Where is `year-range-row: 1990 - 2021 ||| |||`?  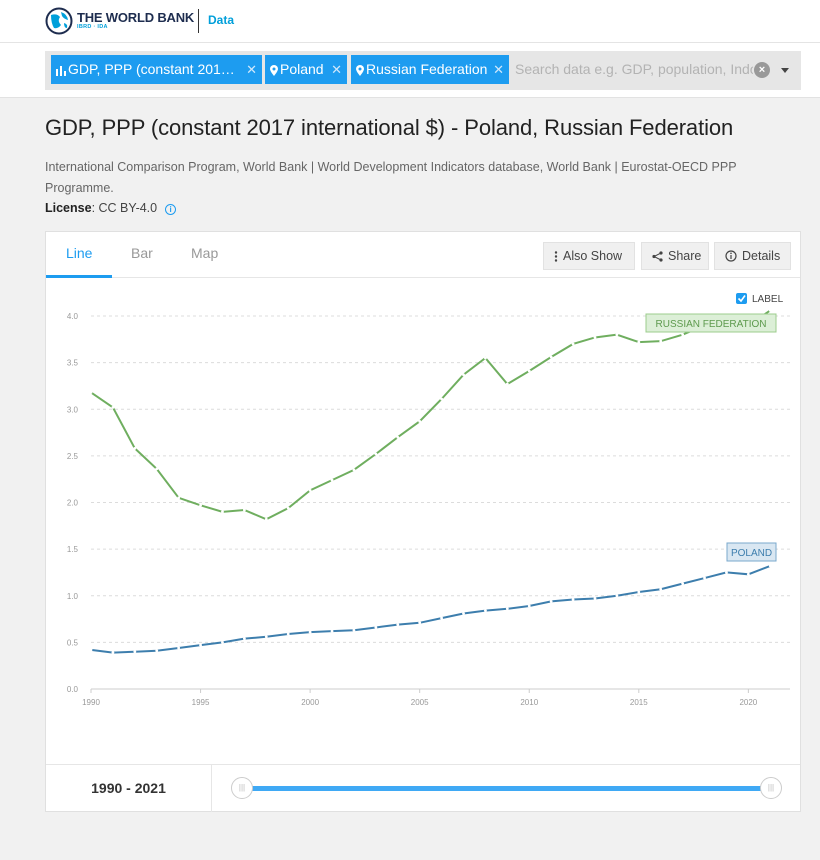
year-range-row: 1990 - 2021 ||| ||| is located at coordinates (423, 788).